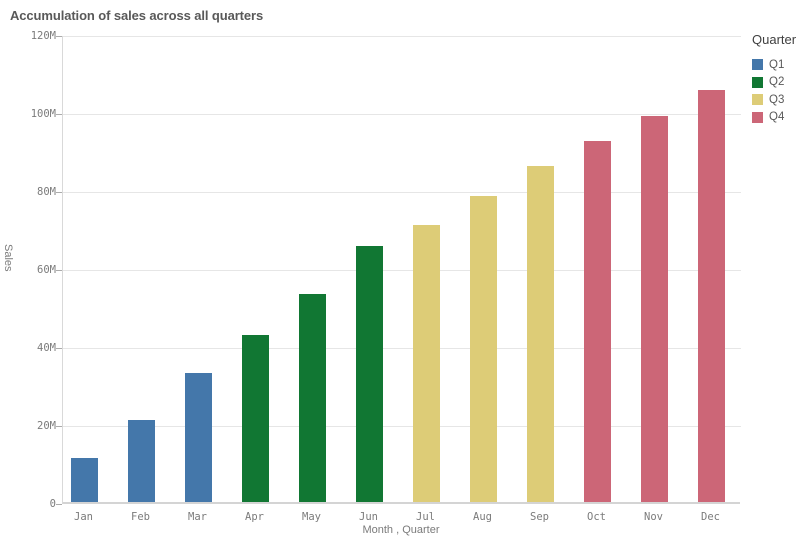 The width and height of the screenshot is (802, 547). I want to click on x-tick-label-feb: Feb, so click(140, 517).